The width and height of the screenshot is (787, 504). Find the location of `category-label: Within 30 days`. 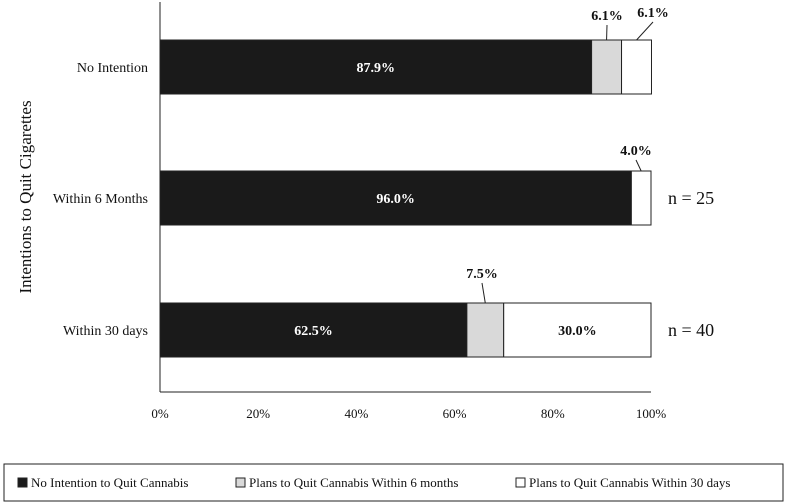

category-label: Within 30 days is located at coordinates (105, 331).